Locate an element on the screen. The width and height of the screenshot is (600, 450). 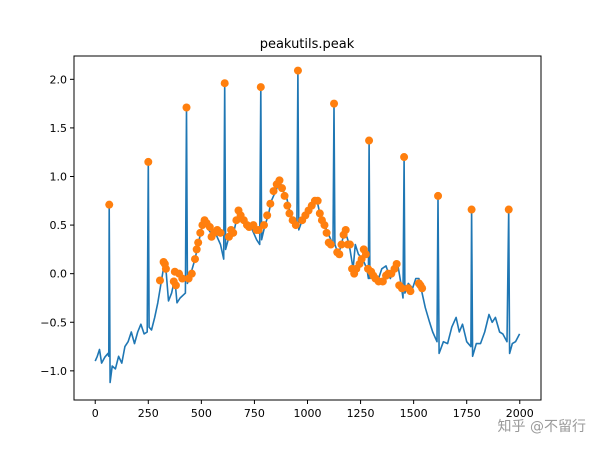
y-axis: −1.0 −0.5 0.0 0.5 1.0 1.5 2.0 is located at coordinates (57, 225).